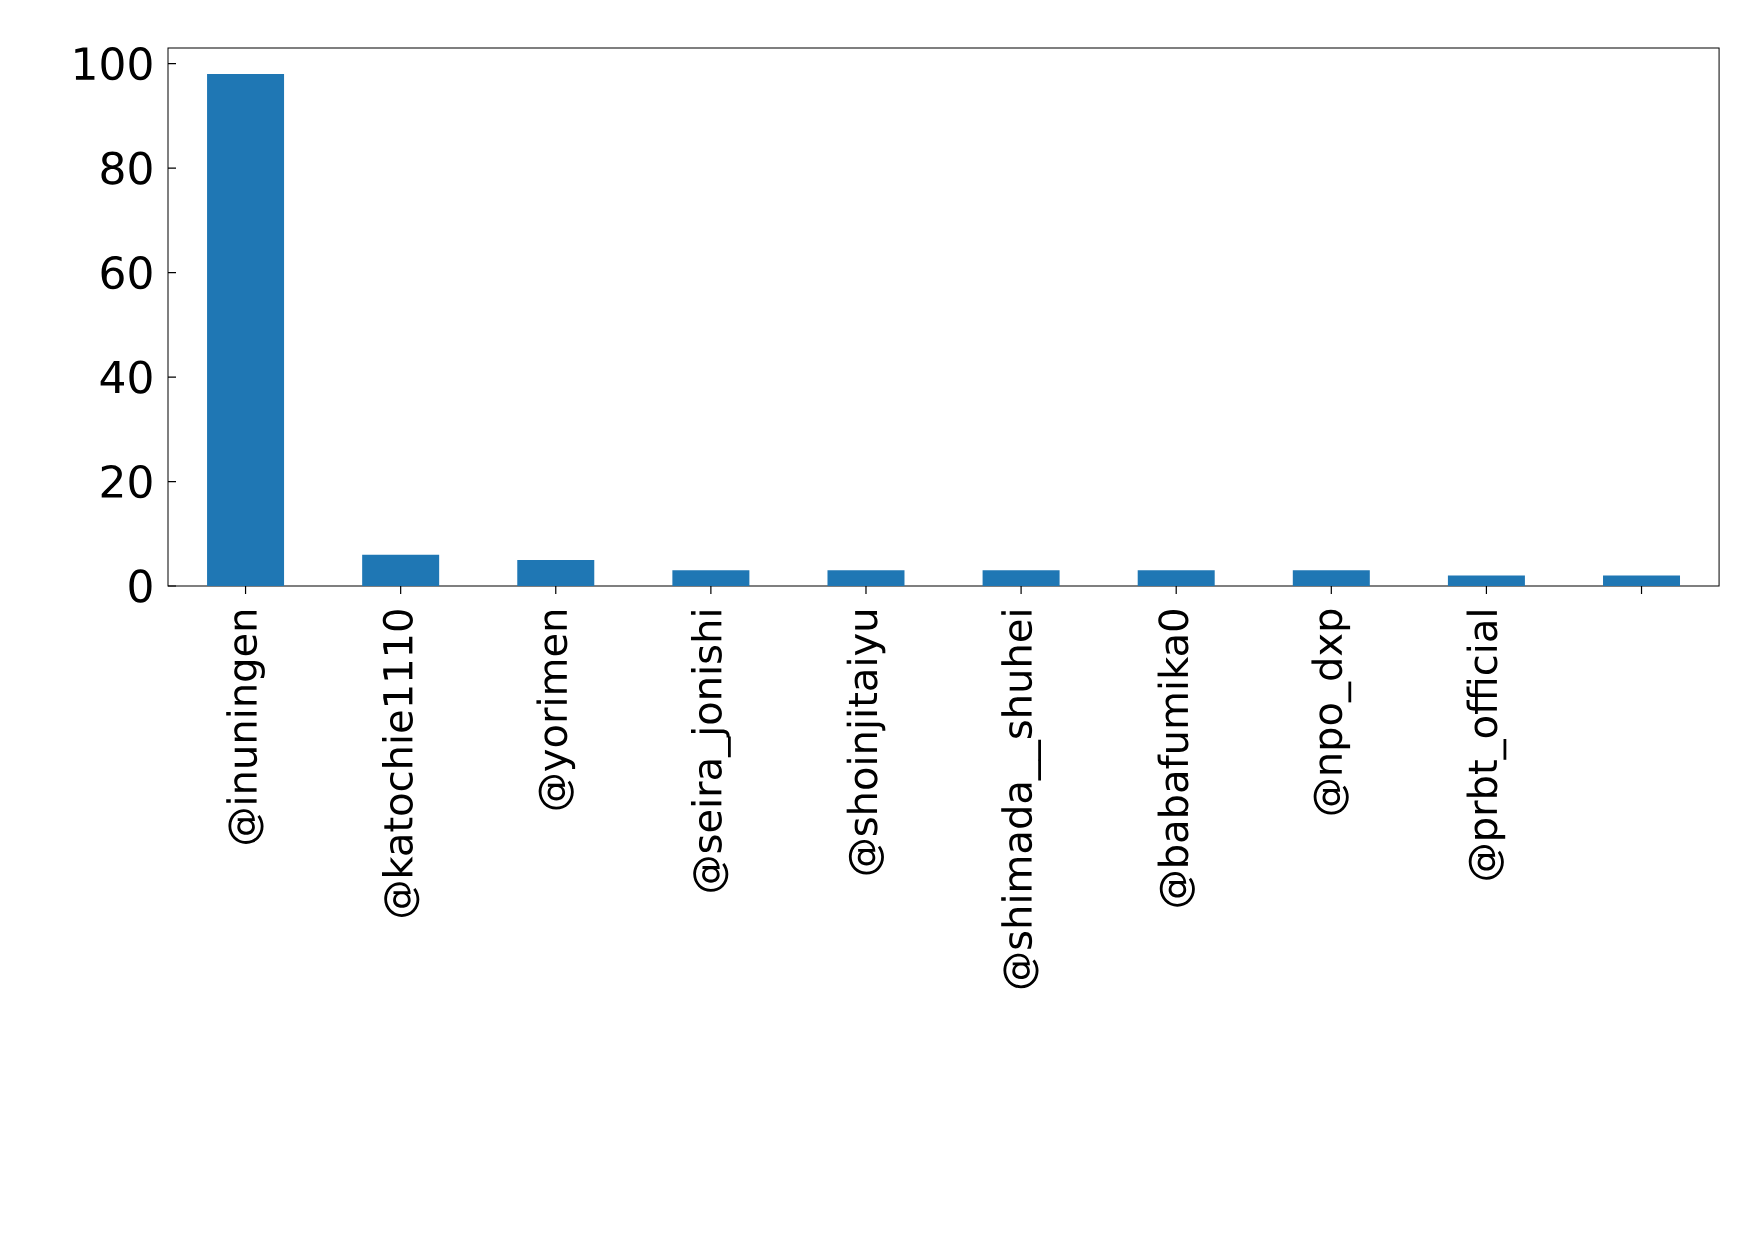 Image resolution: width=1758 pixels, height=1235 pixels. I want to click on y-tick-label: 60, so click(126, 272).